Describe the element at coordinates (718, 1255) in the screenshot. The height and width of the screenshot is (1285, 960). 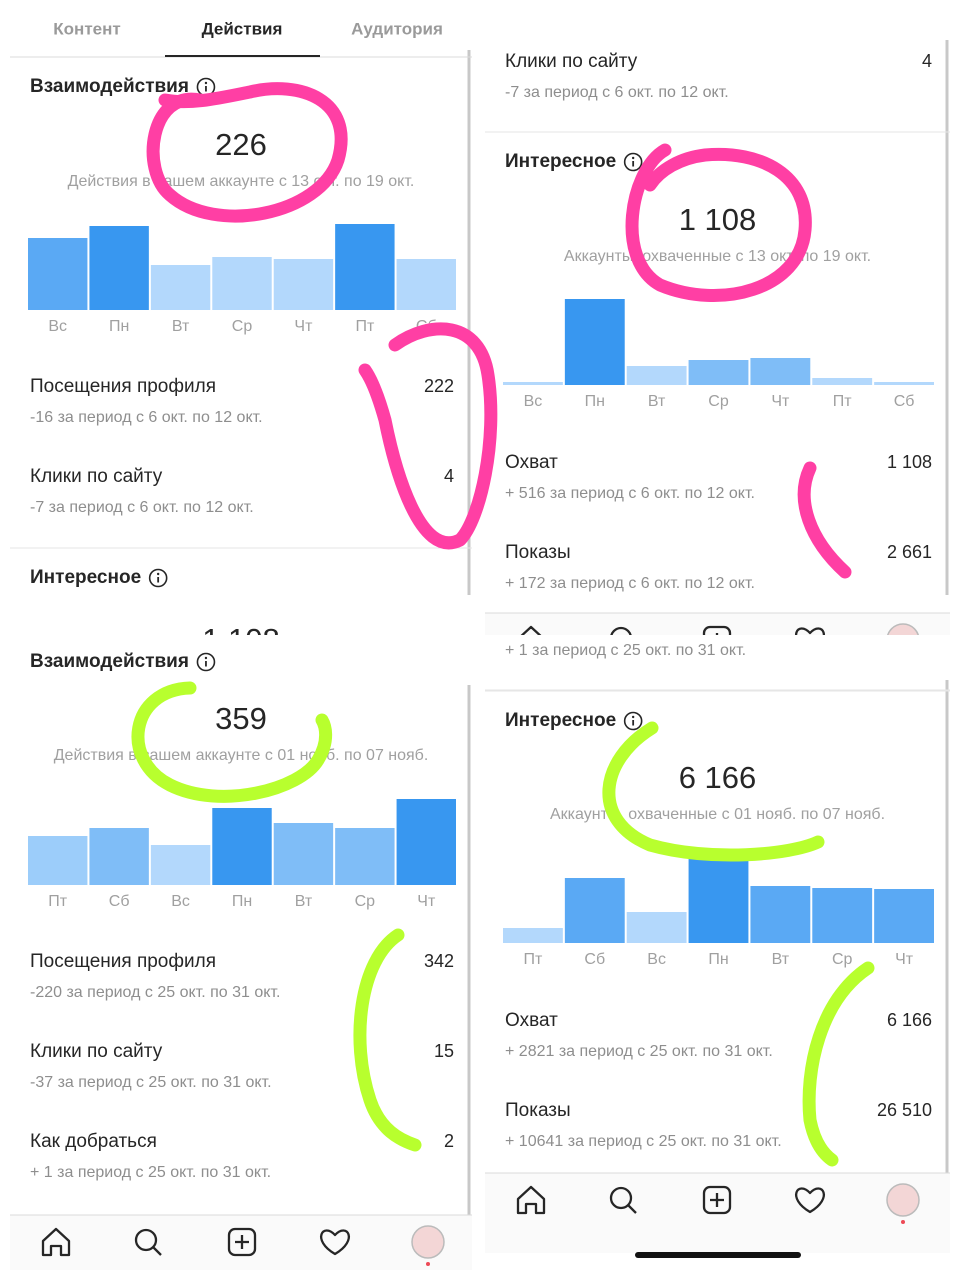
I see `home-indicator` at that location.